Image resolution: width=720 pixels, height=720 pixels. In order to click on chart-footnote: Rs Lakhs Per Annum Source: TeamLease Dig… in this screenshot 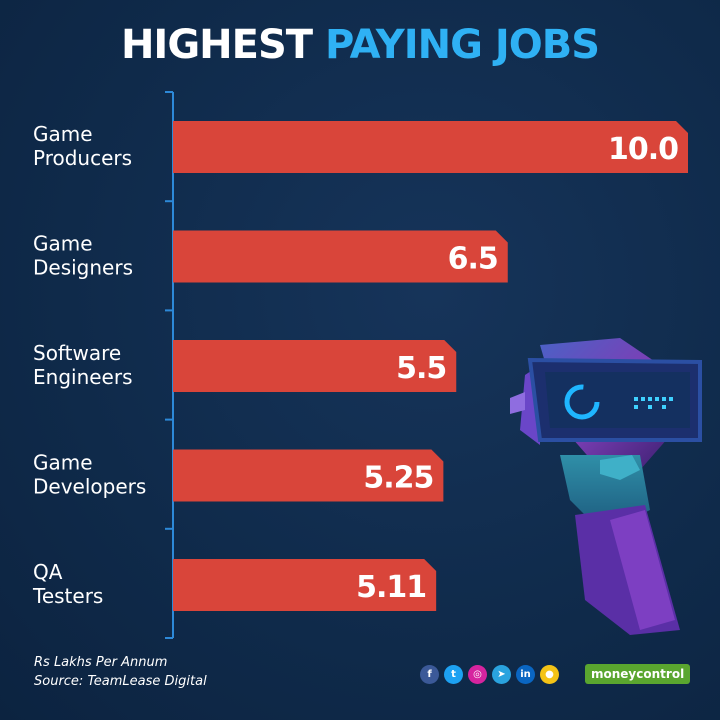, I will do `click(120, 672)`.